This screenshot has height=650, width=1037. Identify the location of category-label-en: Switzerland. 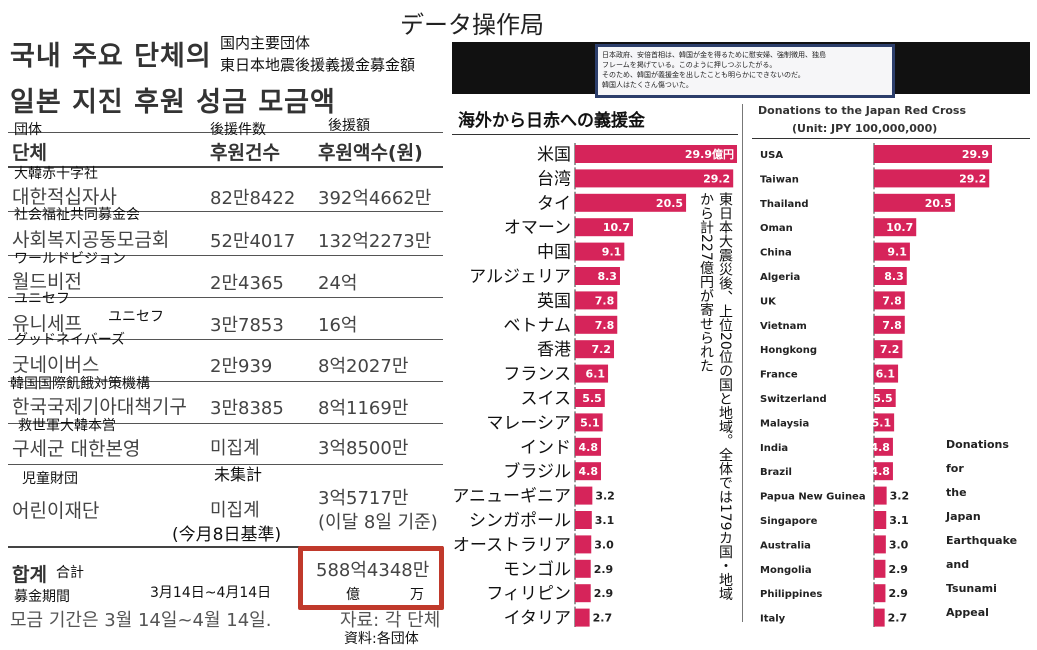
(793, 399).